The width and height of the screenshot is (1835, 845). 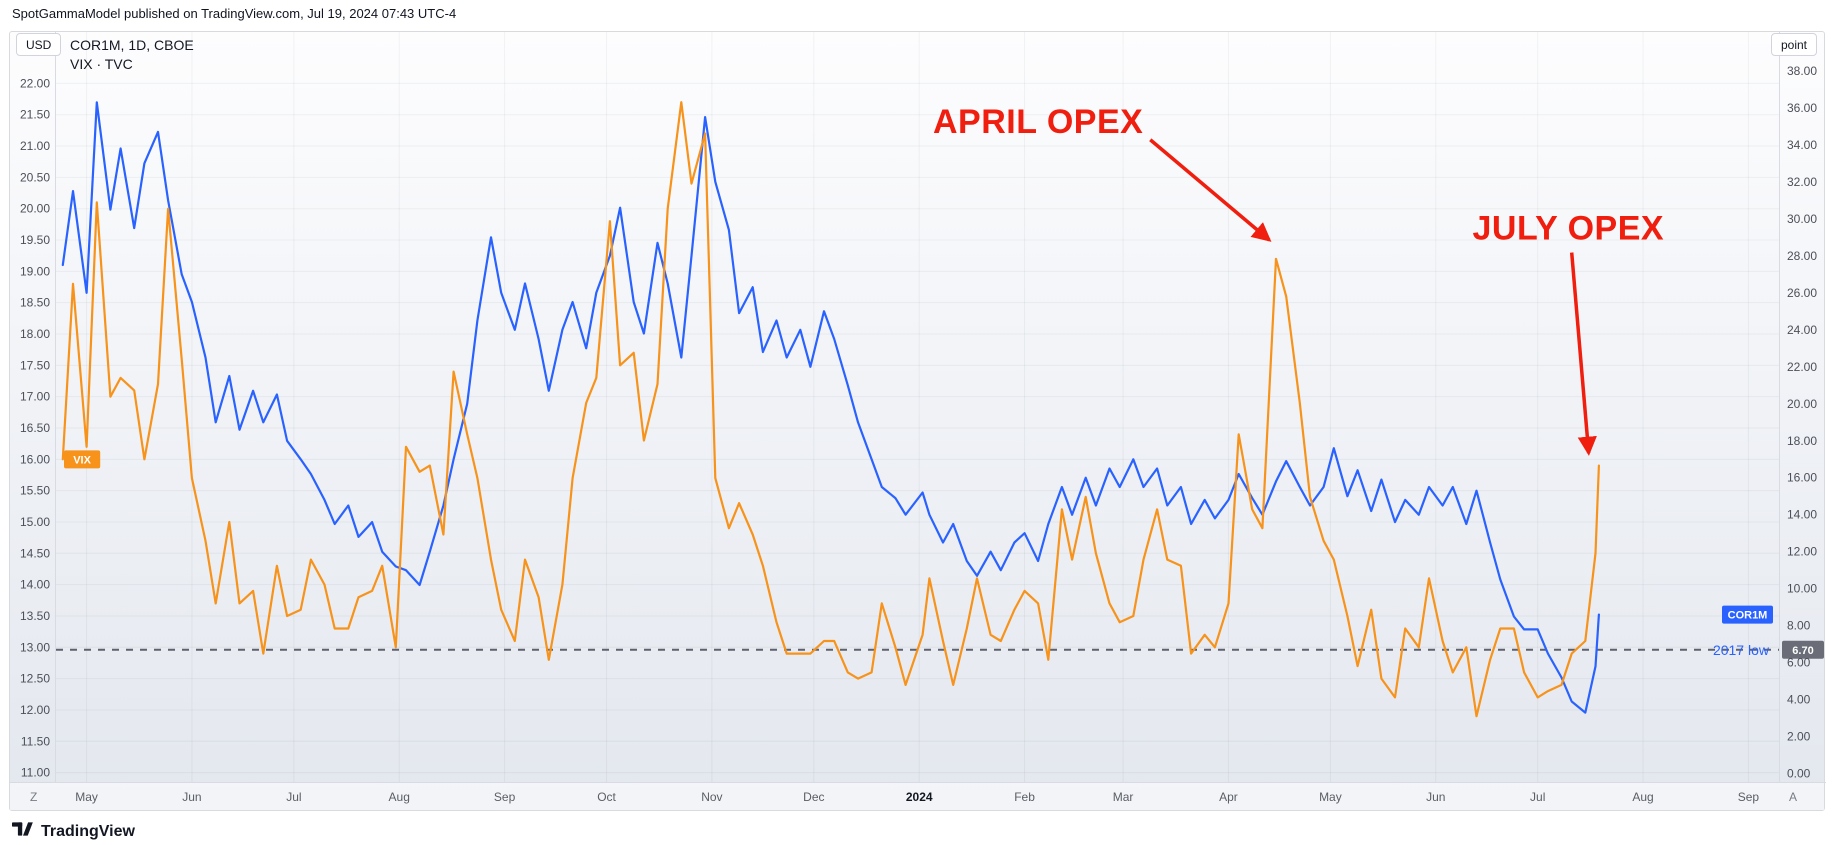 I want to click on annotation-arrow-july-opex, so click(x=1583, y=354).